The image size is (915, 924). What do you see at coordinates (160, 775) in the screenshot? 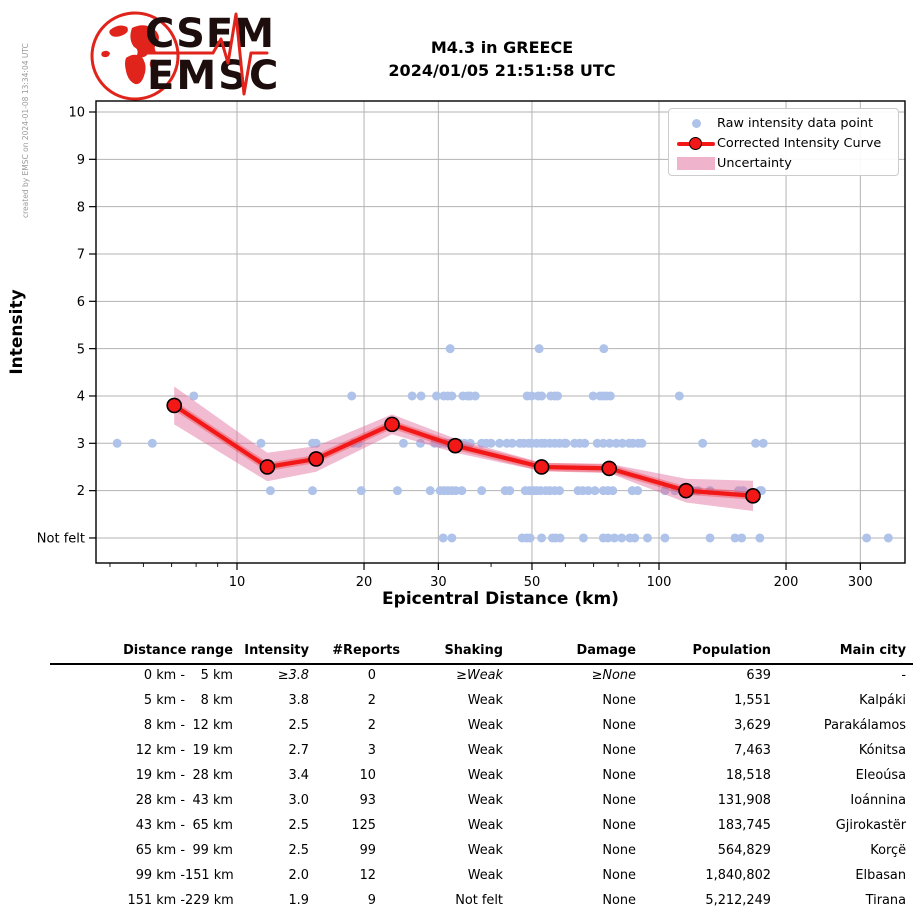
I see `range-from: 19 km -` at bounding box center [160, 775].